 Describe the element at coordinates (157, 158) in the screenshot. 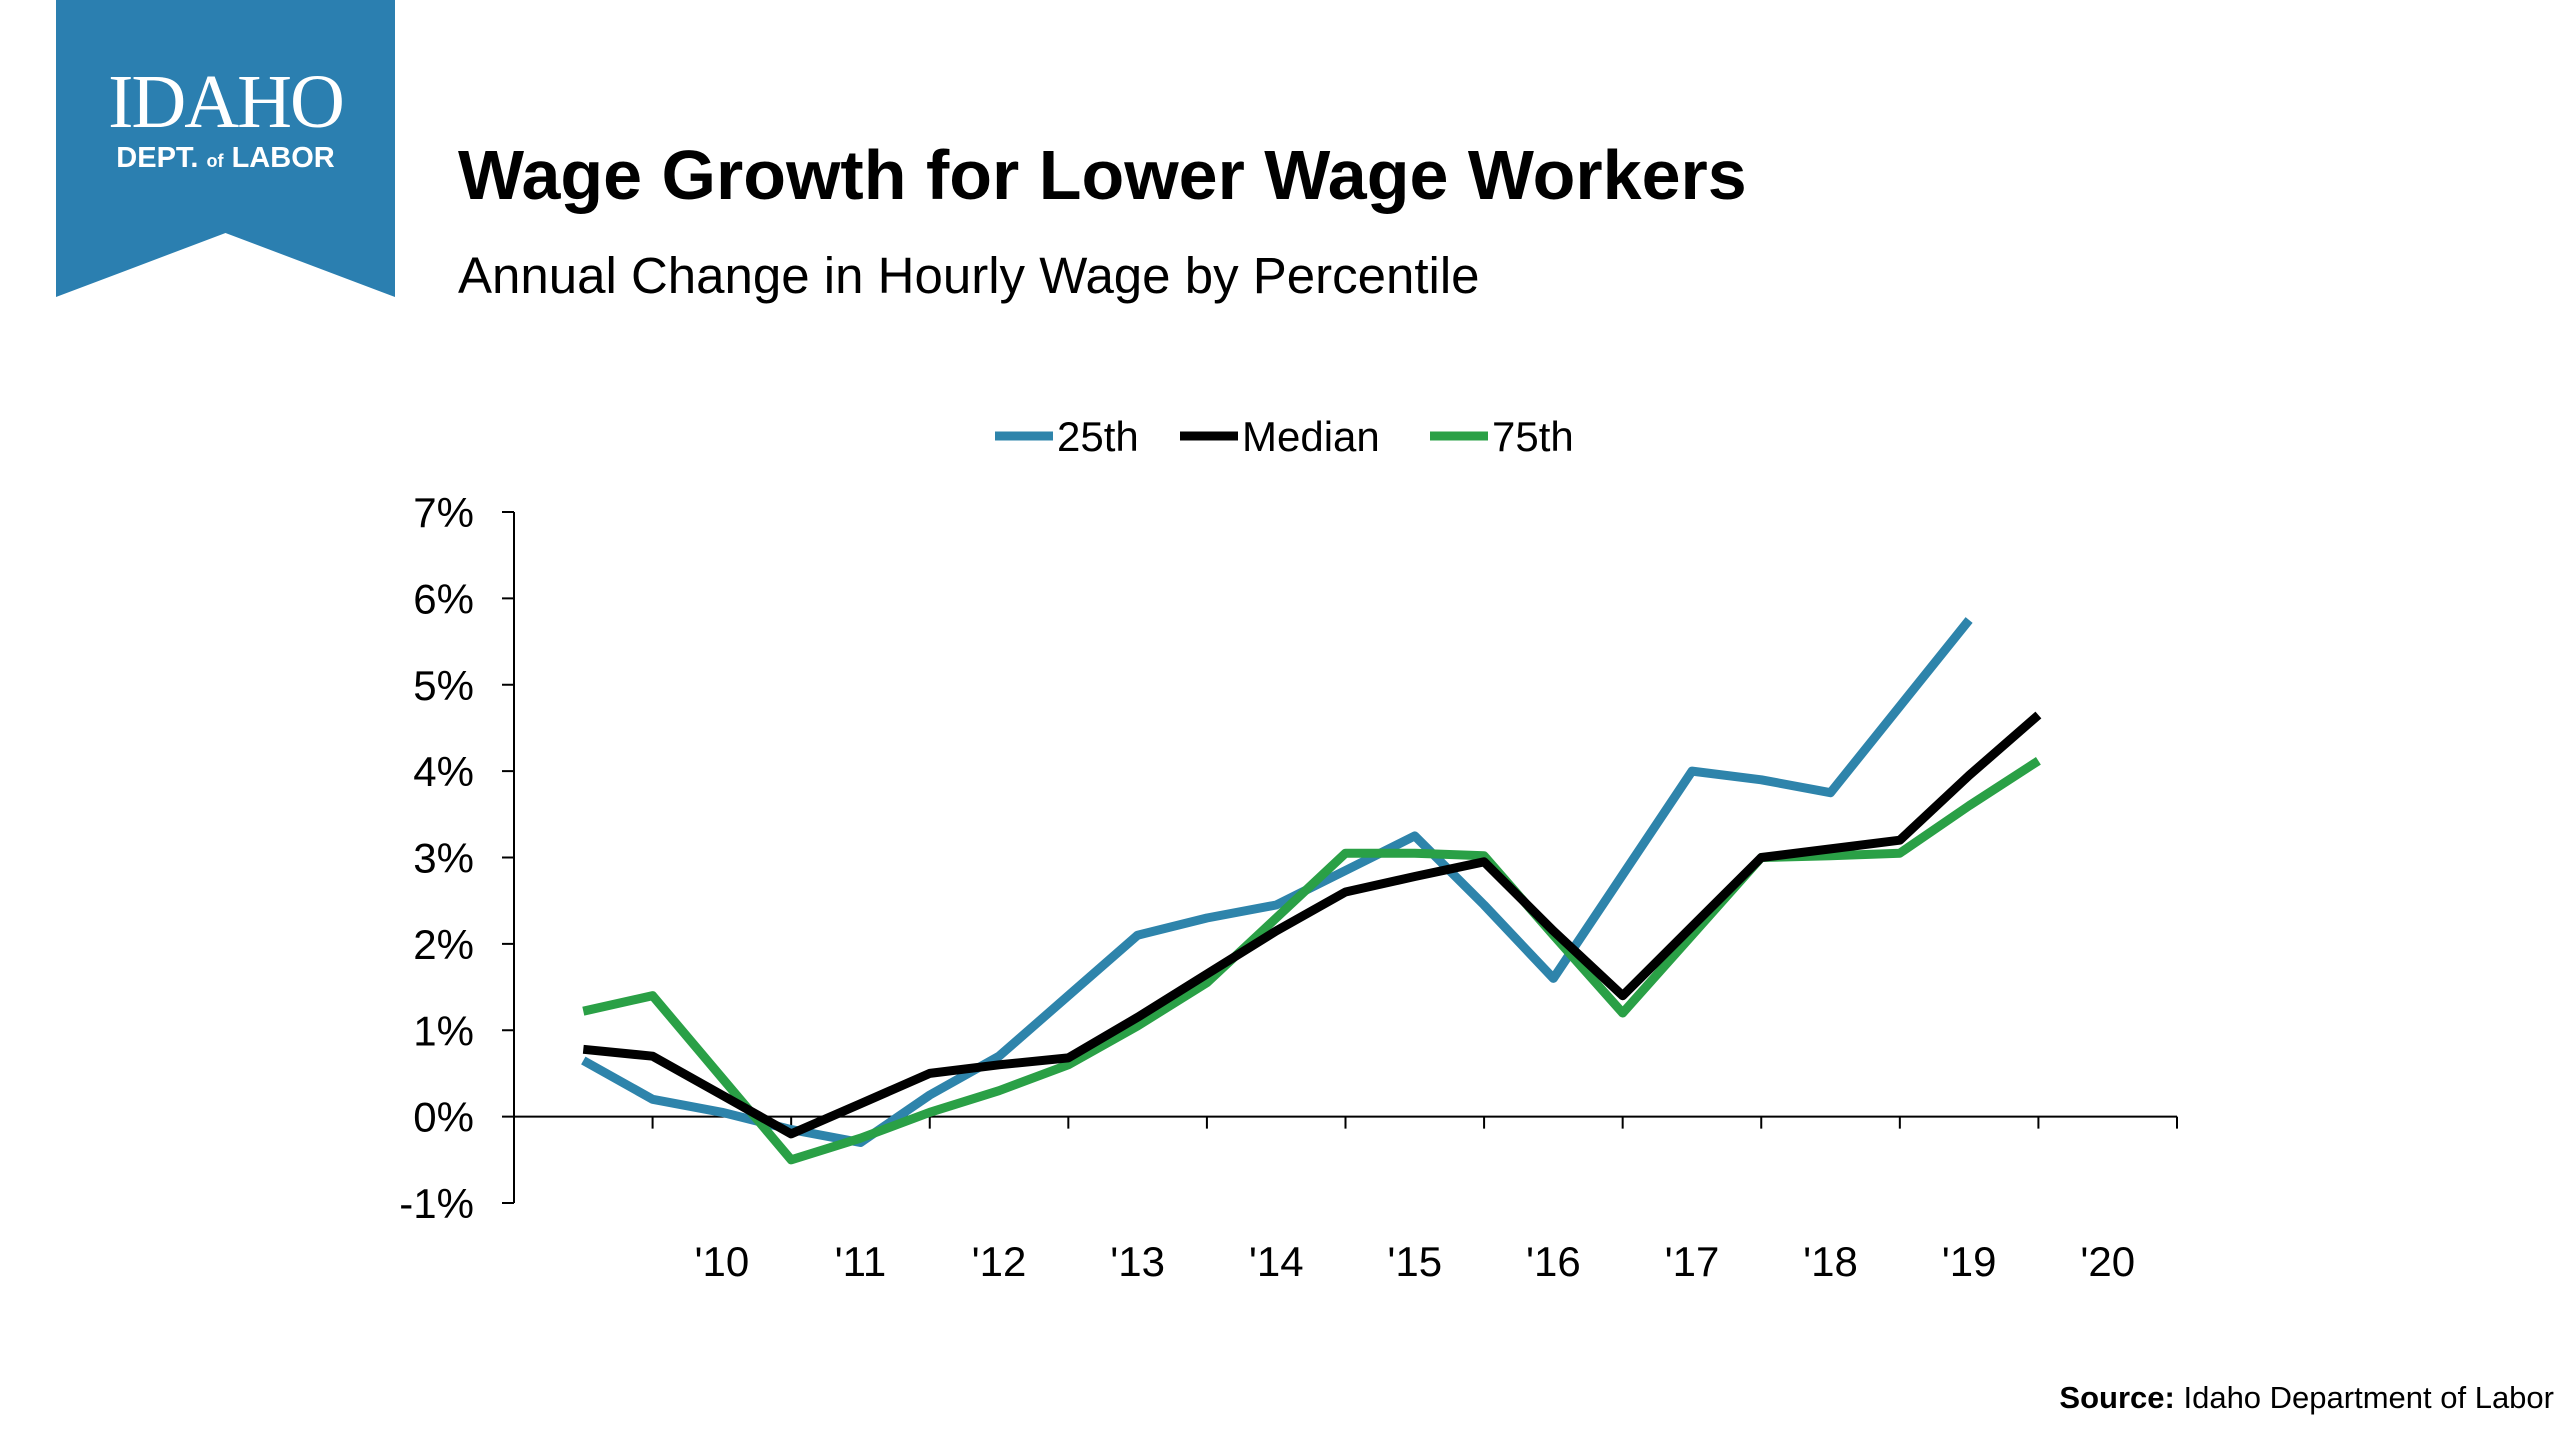

I see `logo-subtext-dept: DEPT.` at that location.